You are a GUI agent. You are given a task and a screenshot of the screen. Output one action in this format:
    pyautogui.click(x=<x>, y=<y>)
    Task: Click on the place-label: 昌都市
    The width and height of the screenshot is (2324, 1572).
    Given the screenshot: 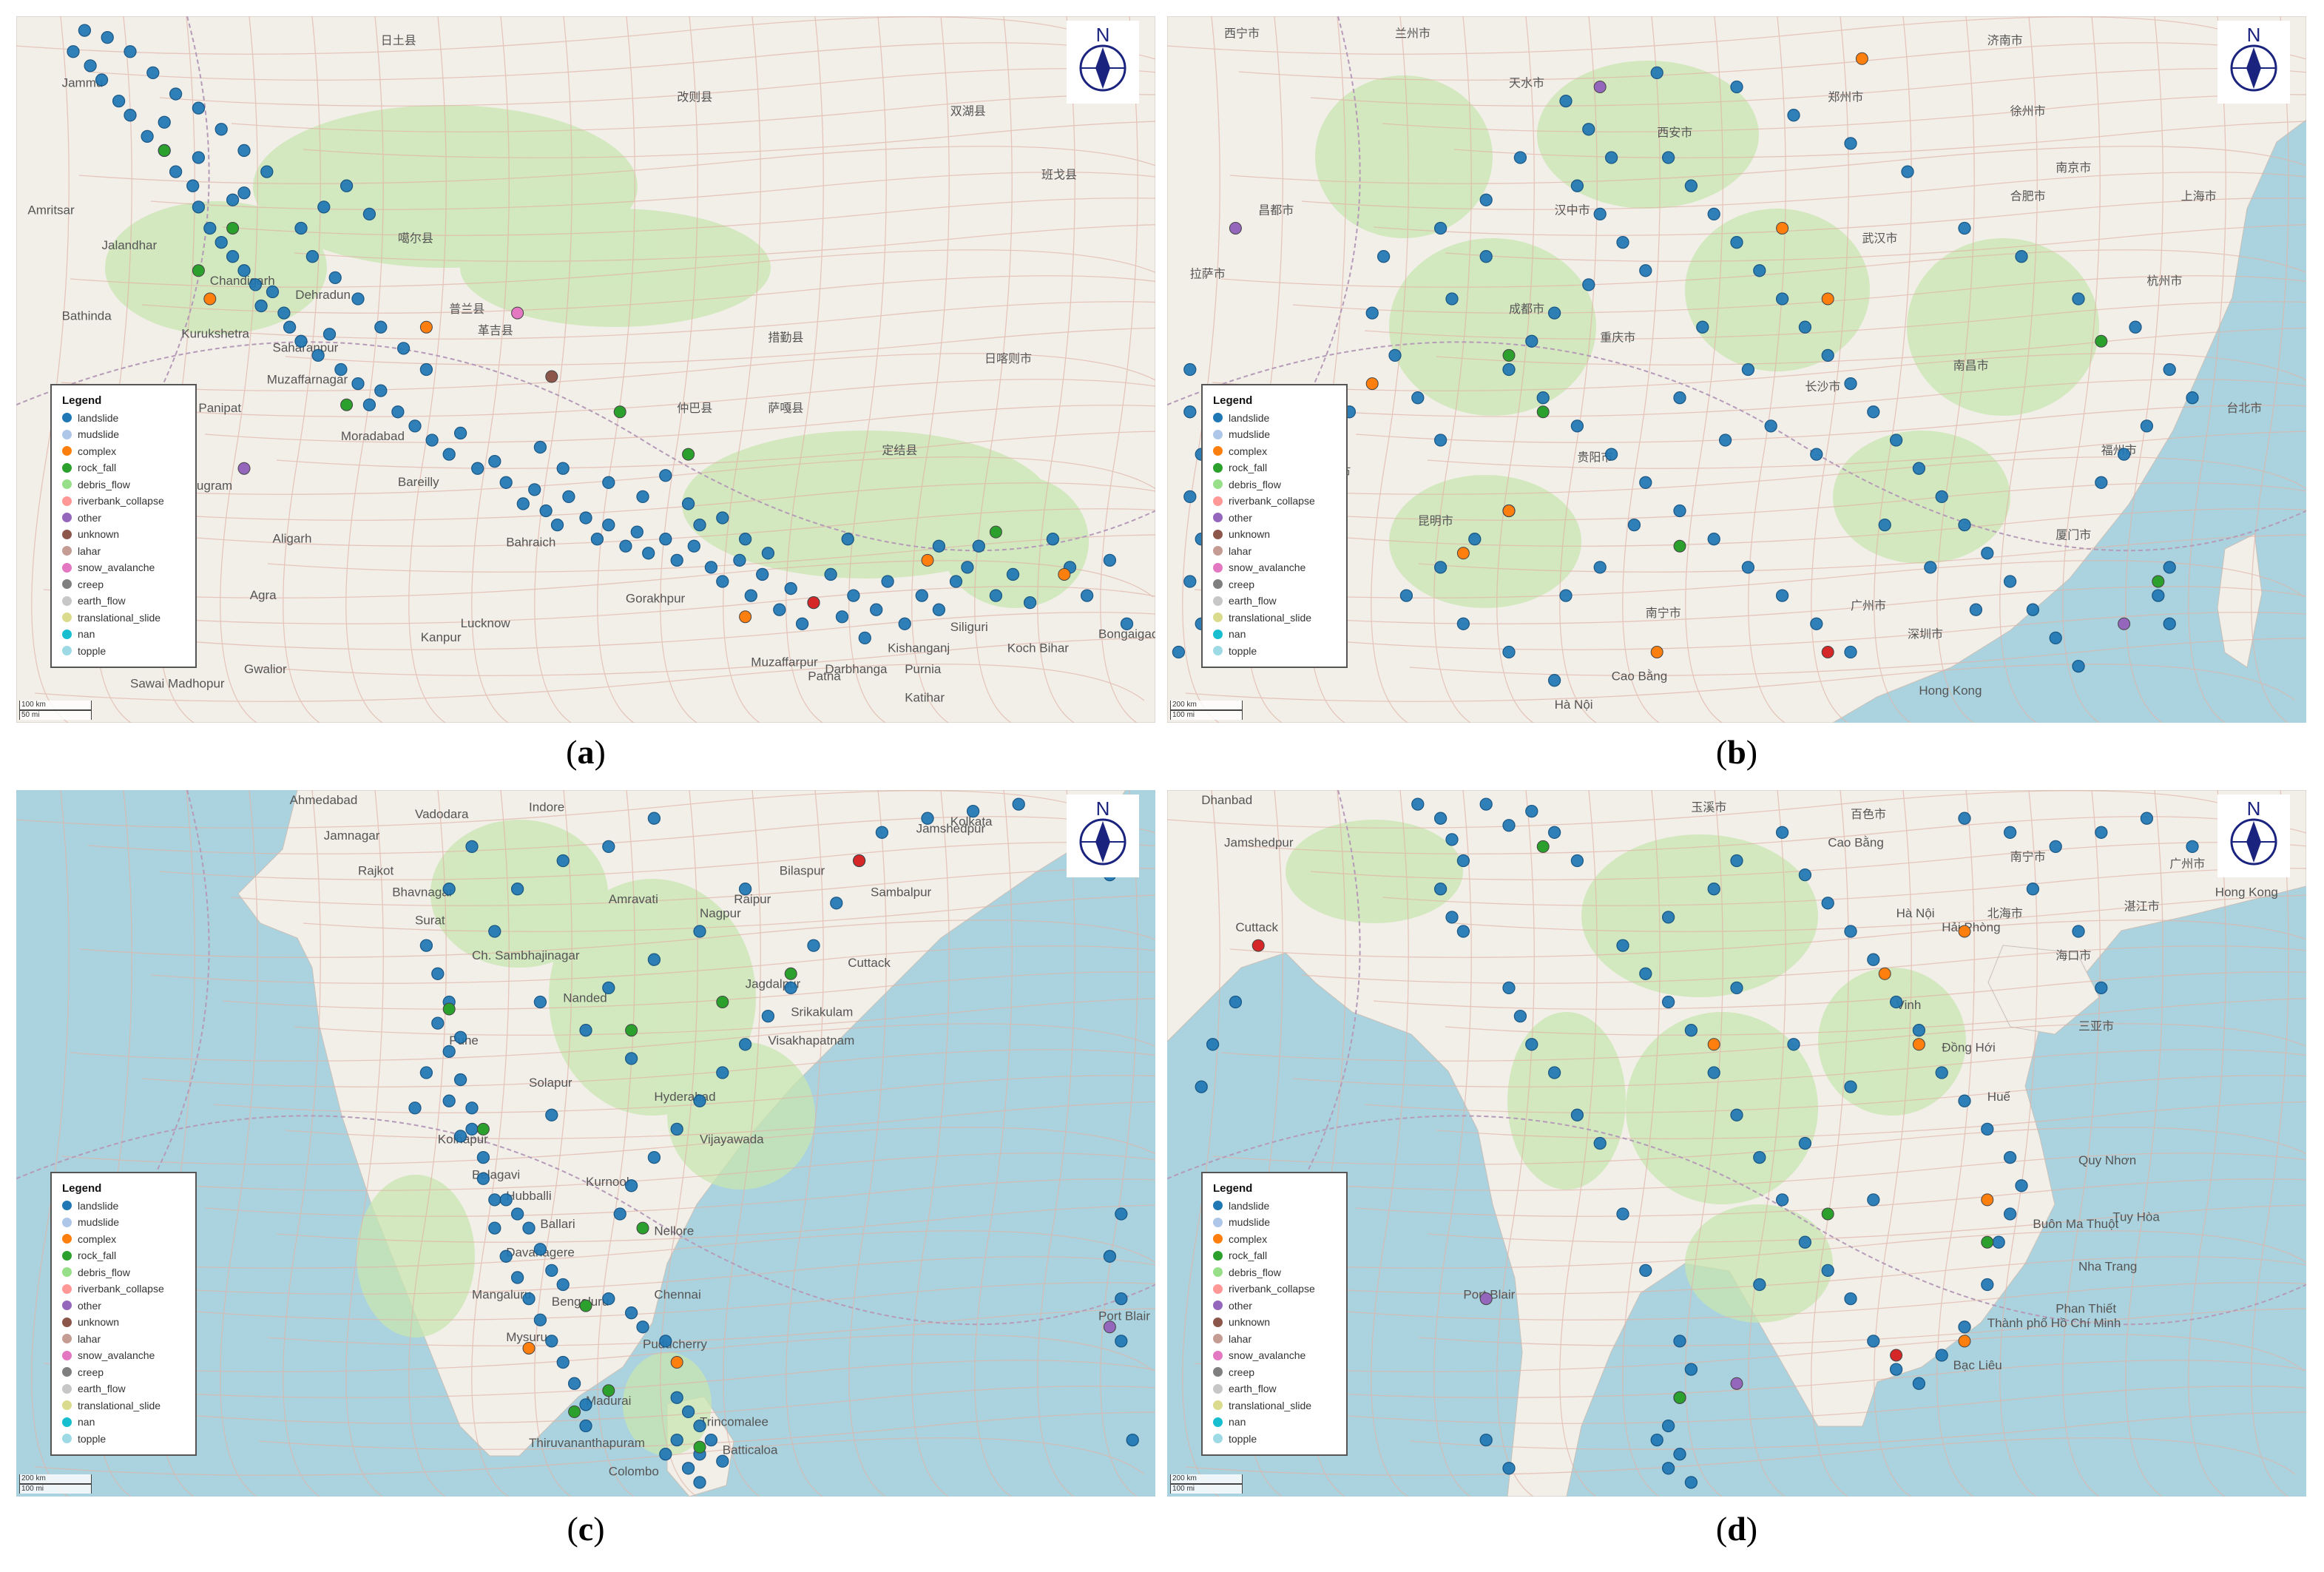 What is the action you would take?
    pyautogui.click(x=1276, y=210)
    